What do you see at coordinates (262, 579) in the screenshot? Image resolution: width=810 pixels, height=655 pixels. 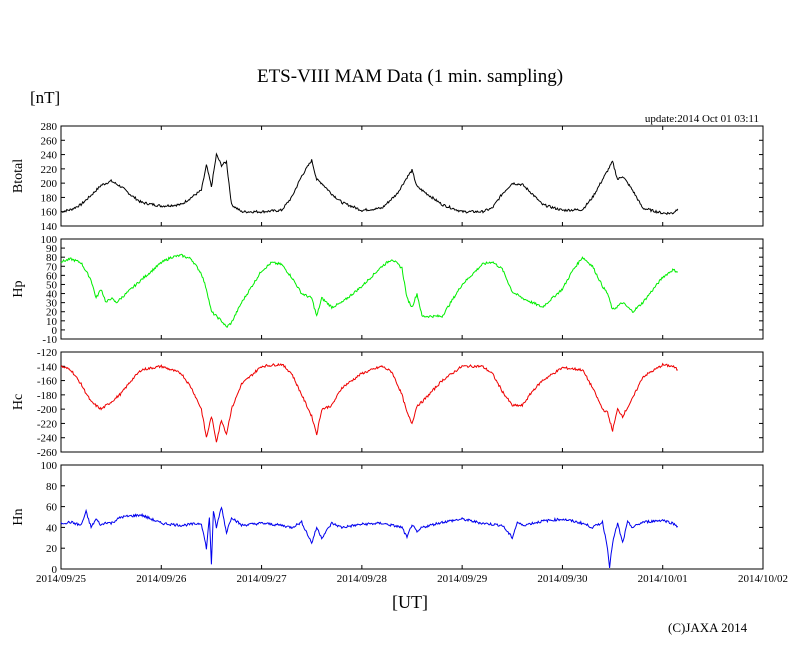 I see `x-tick-label: 2014/09/27` at bounding box center [262, 579].